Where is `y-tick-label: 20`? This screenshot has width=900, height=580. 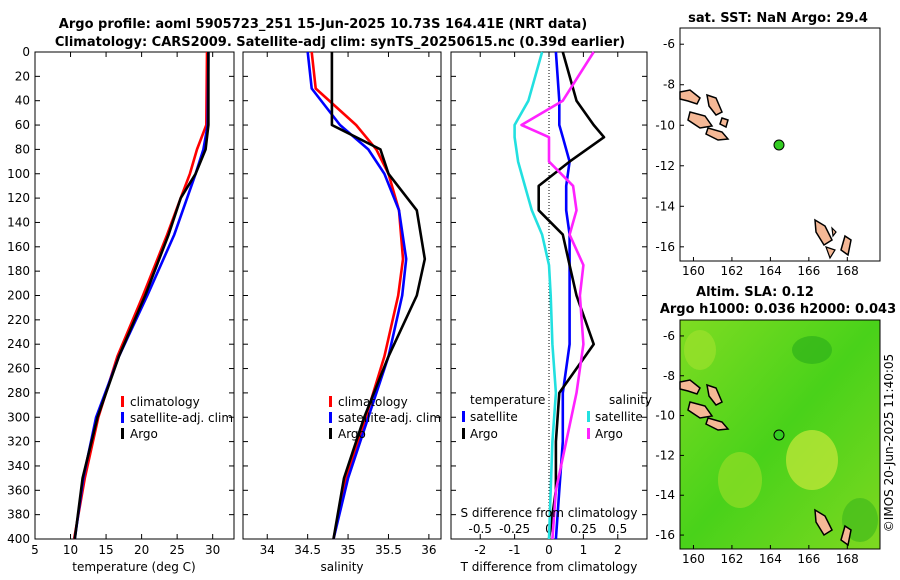
y-tick-label: 20 is located at coordinates (22, 76).